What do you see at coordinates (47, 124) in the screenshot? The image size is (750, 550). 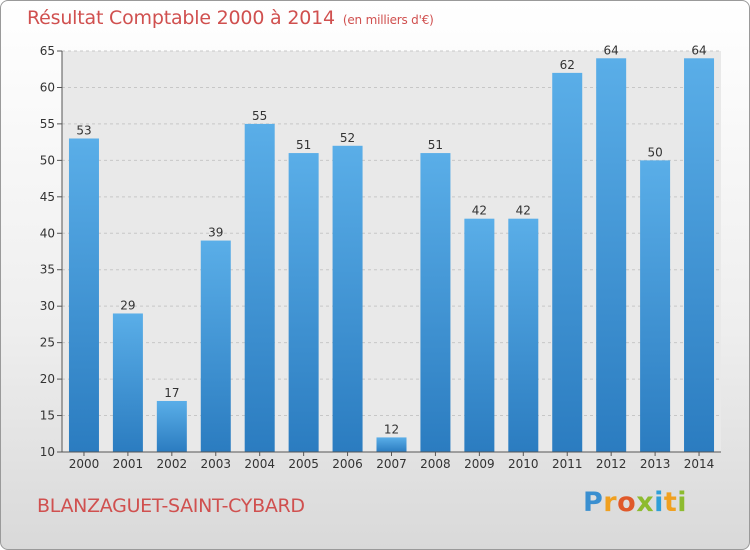 I see `y-tick-label: 55` at bounding box center [47, 124].